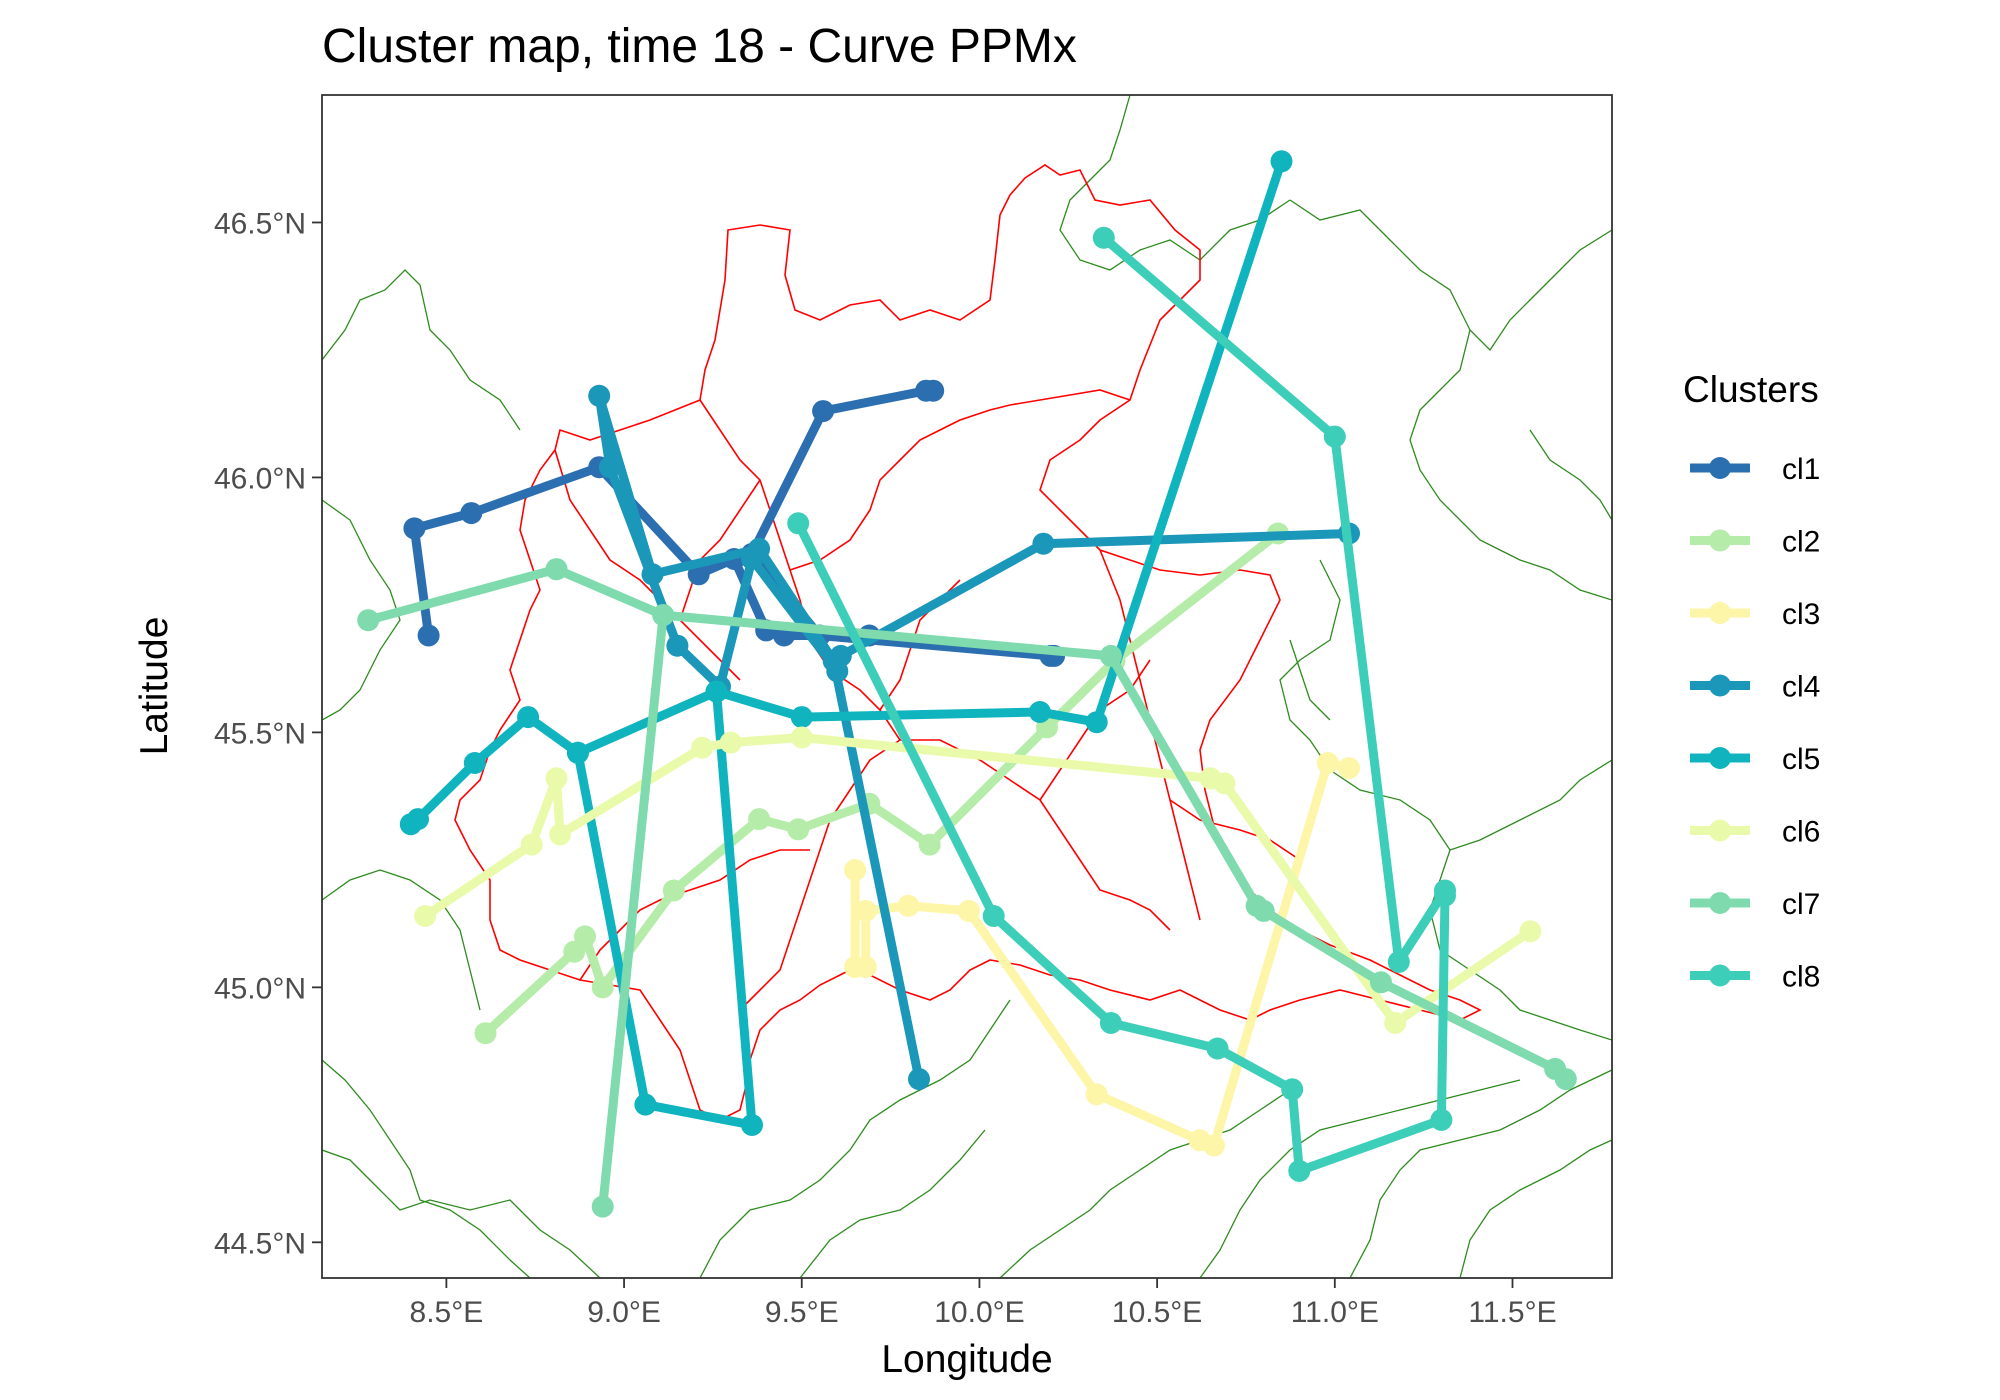 This screenshot has height=1400, width=2000. I want to click on legend: Clusters cl1 cl2 cl3 cl4 cl5 cl6 cl7 cl8, so click(1751, 681).